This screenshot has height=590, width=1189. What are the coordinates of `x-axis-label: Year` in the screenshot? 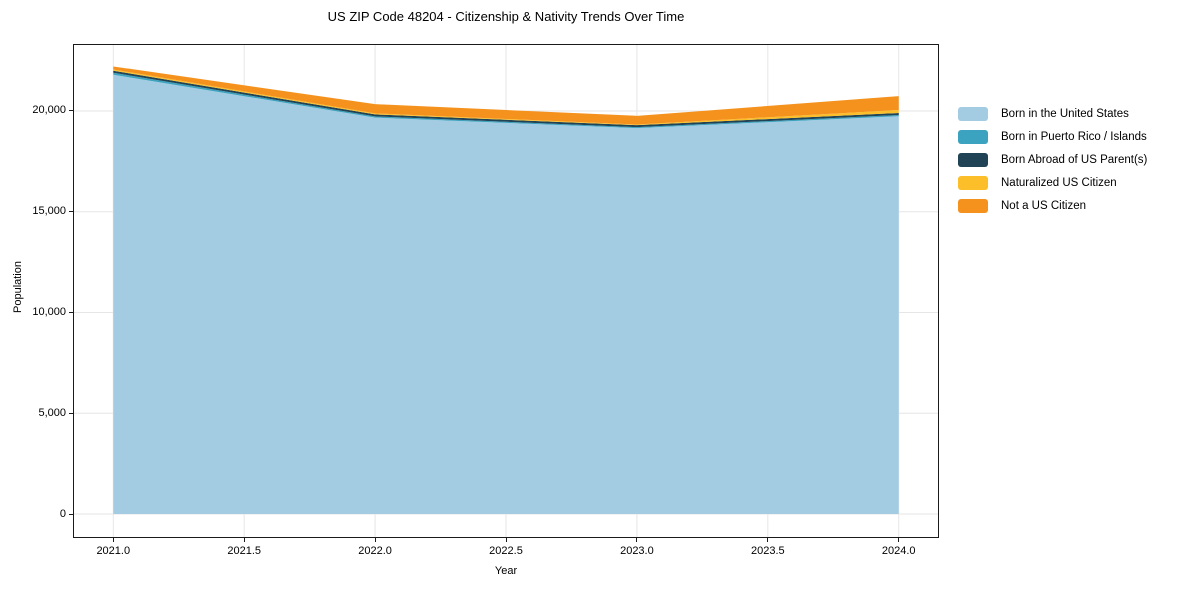 It's located at (506, 571).